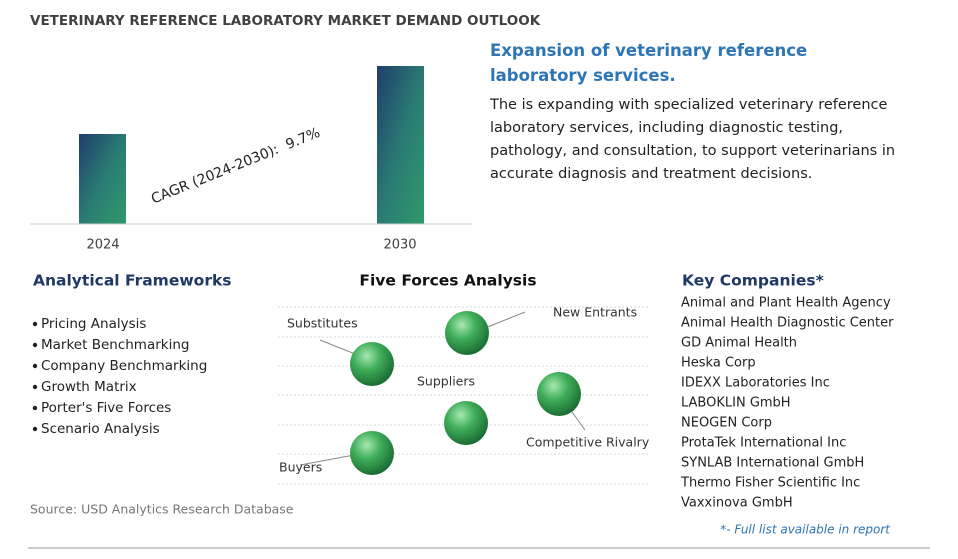 The height and width of the screenshot is (559, 958). What do you see at coordinates (446, 381) in the screenshot?
I see `force-label: Suppliers` at bounding box center [446, 381].